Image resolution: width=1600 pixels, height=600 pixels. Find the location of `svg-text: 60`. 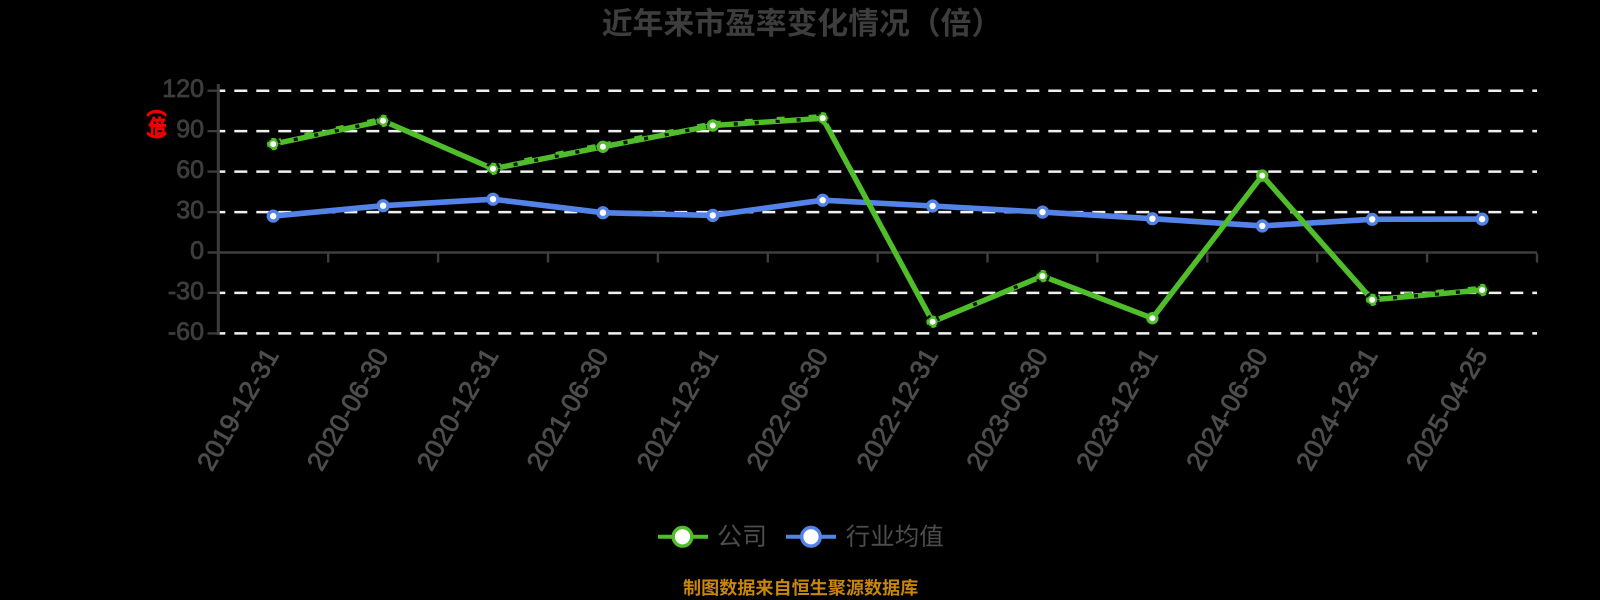

svg-text: 60 is located at coordinates (190, 170).